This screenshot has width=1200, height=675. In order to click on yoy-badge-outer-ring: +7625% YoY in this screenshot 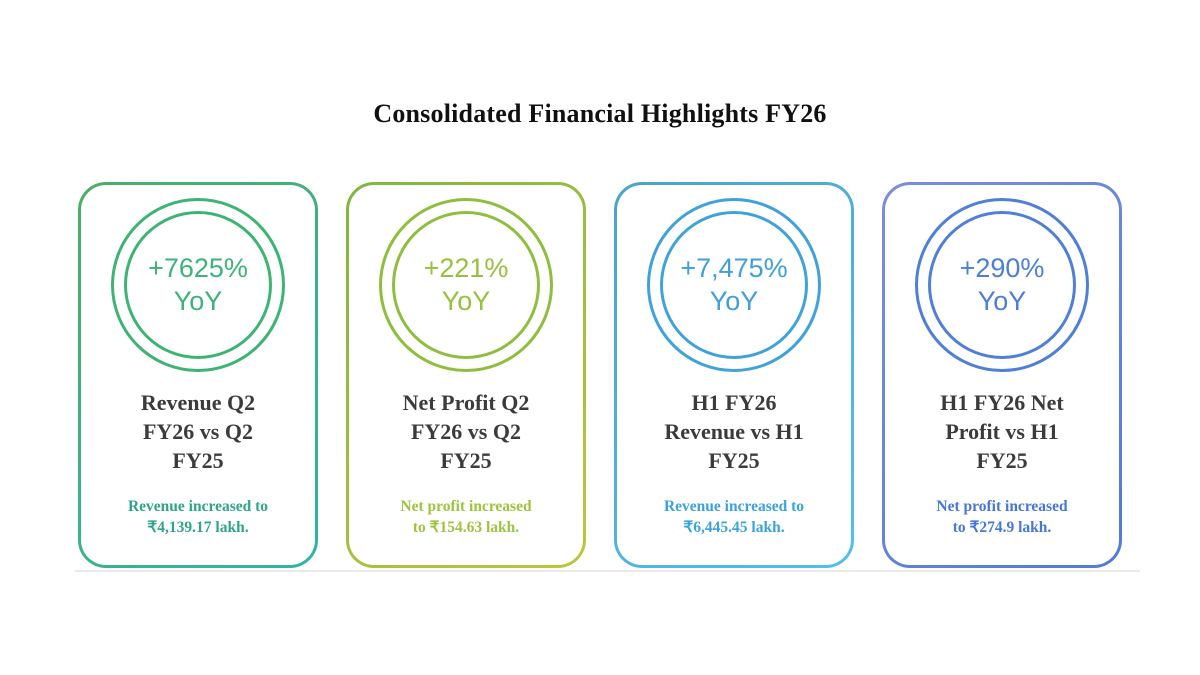, I will do `click(198, 285)`.